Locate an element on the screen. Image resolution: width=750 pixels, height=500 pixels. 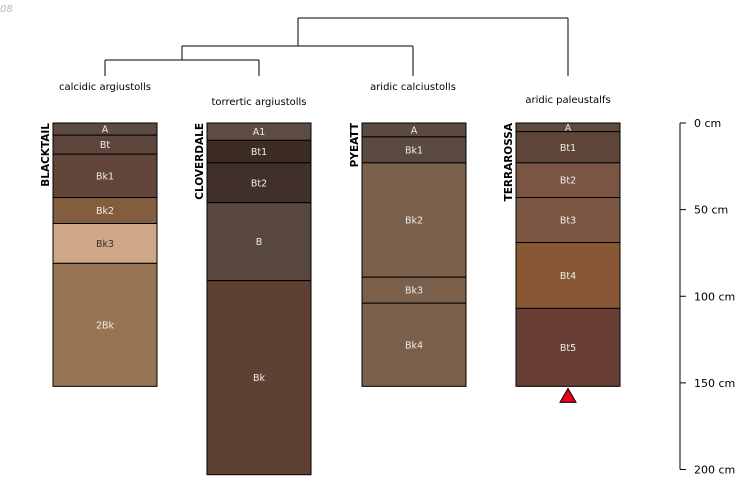
group-label: aridic calciustolls is located at coordinates (413, 87).